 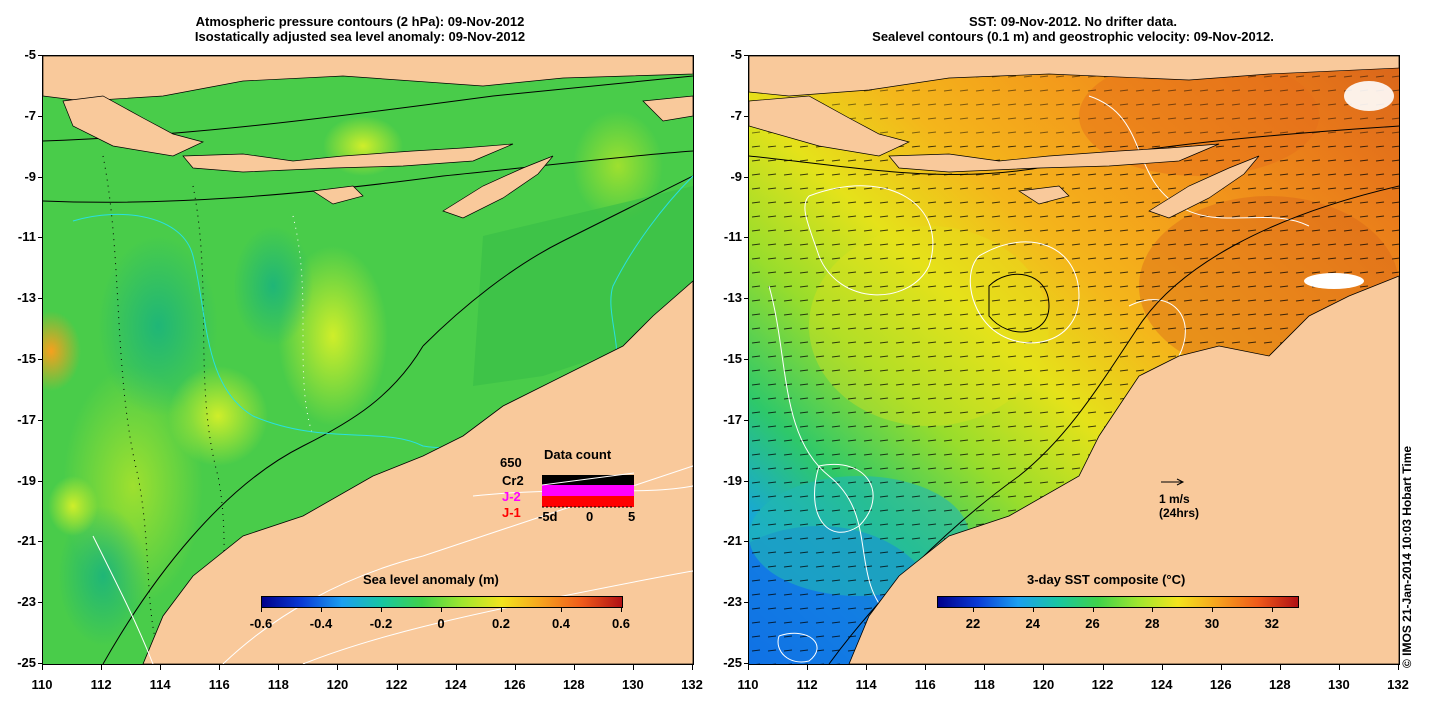 I want to click on y-axis-label: -25, so click(x=26, y=662).